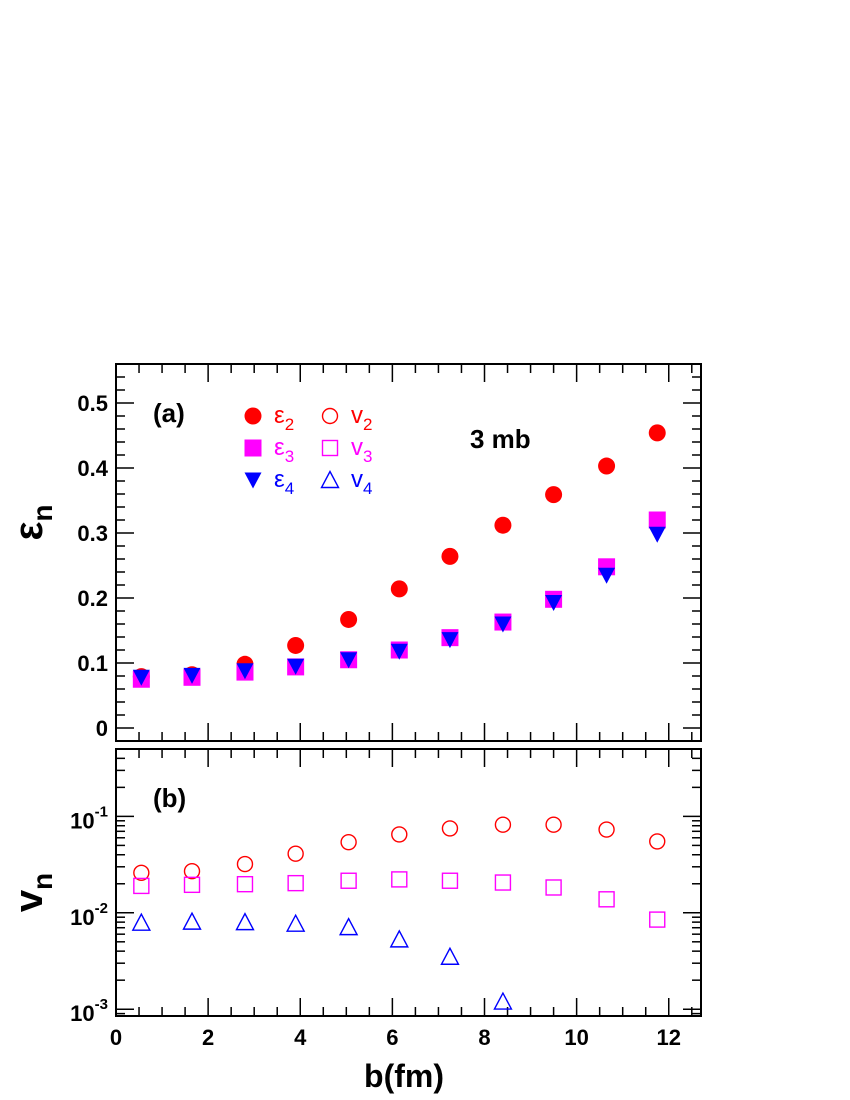 The width and height of the screenshot is (850, 1100). What do you see at coordinates (116, 1037) in the screenshot?
I see `x-tick-label: 0` at bounding box center [116, 1037].